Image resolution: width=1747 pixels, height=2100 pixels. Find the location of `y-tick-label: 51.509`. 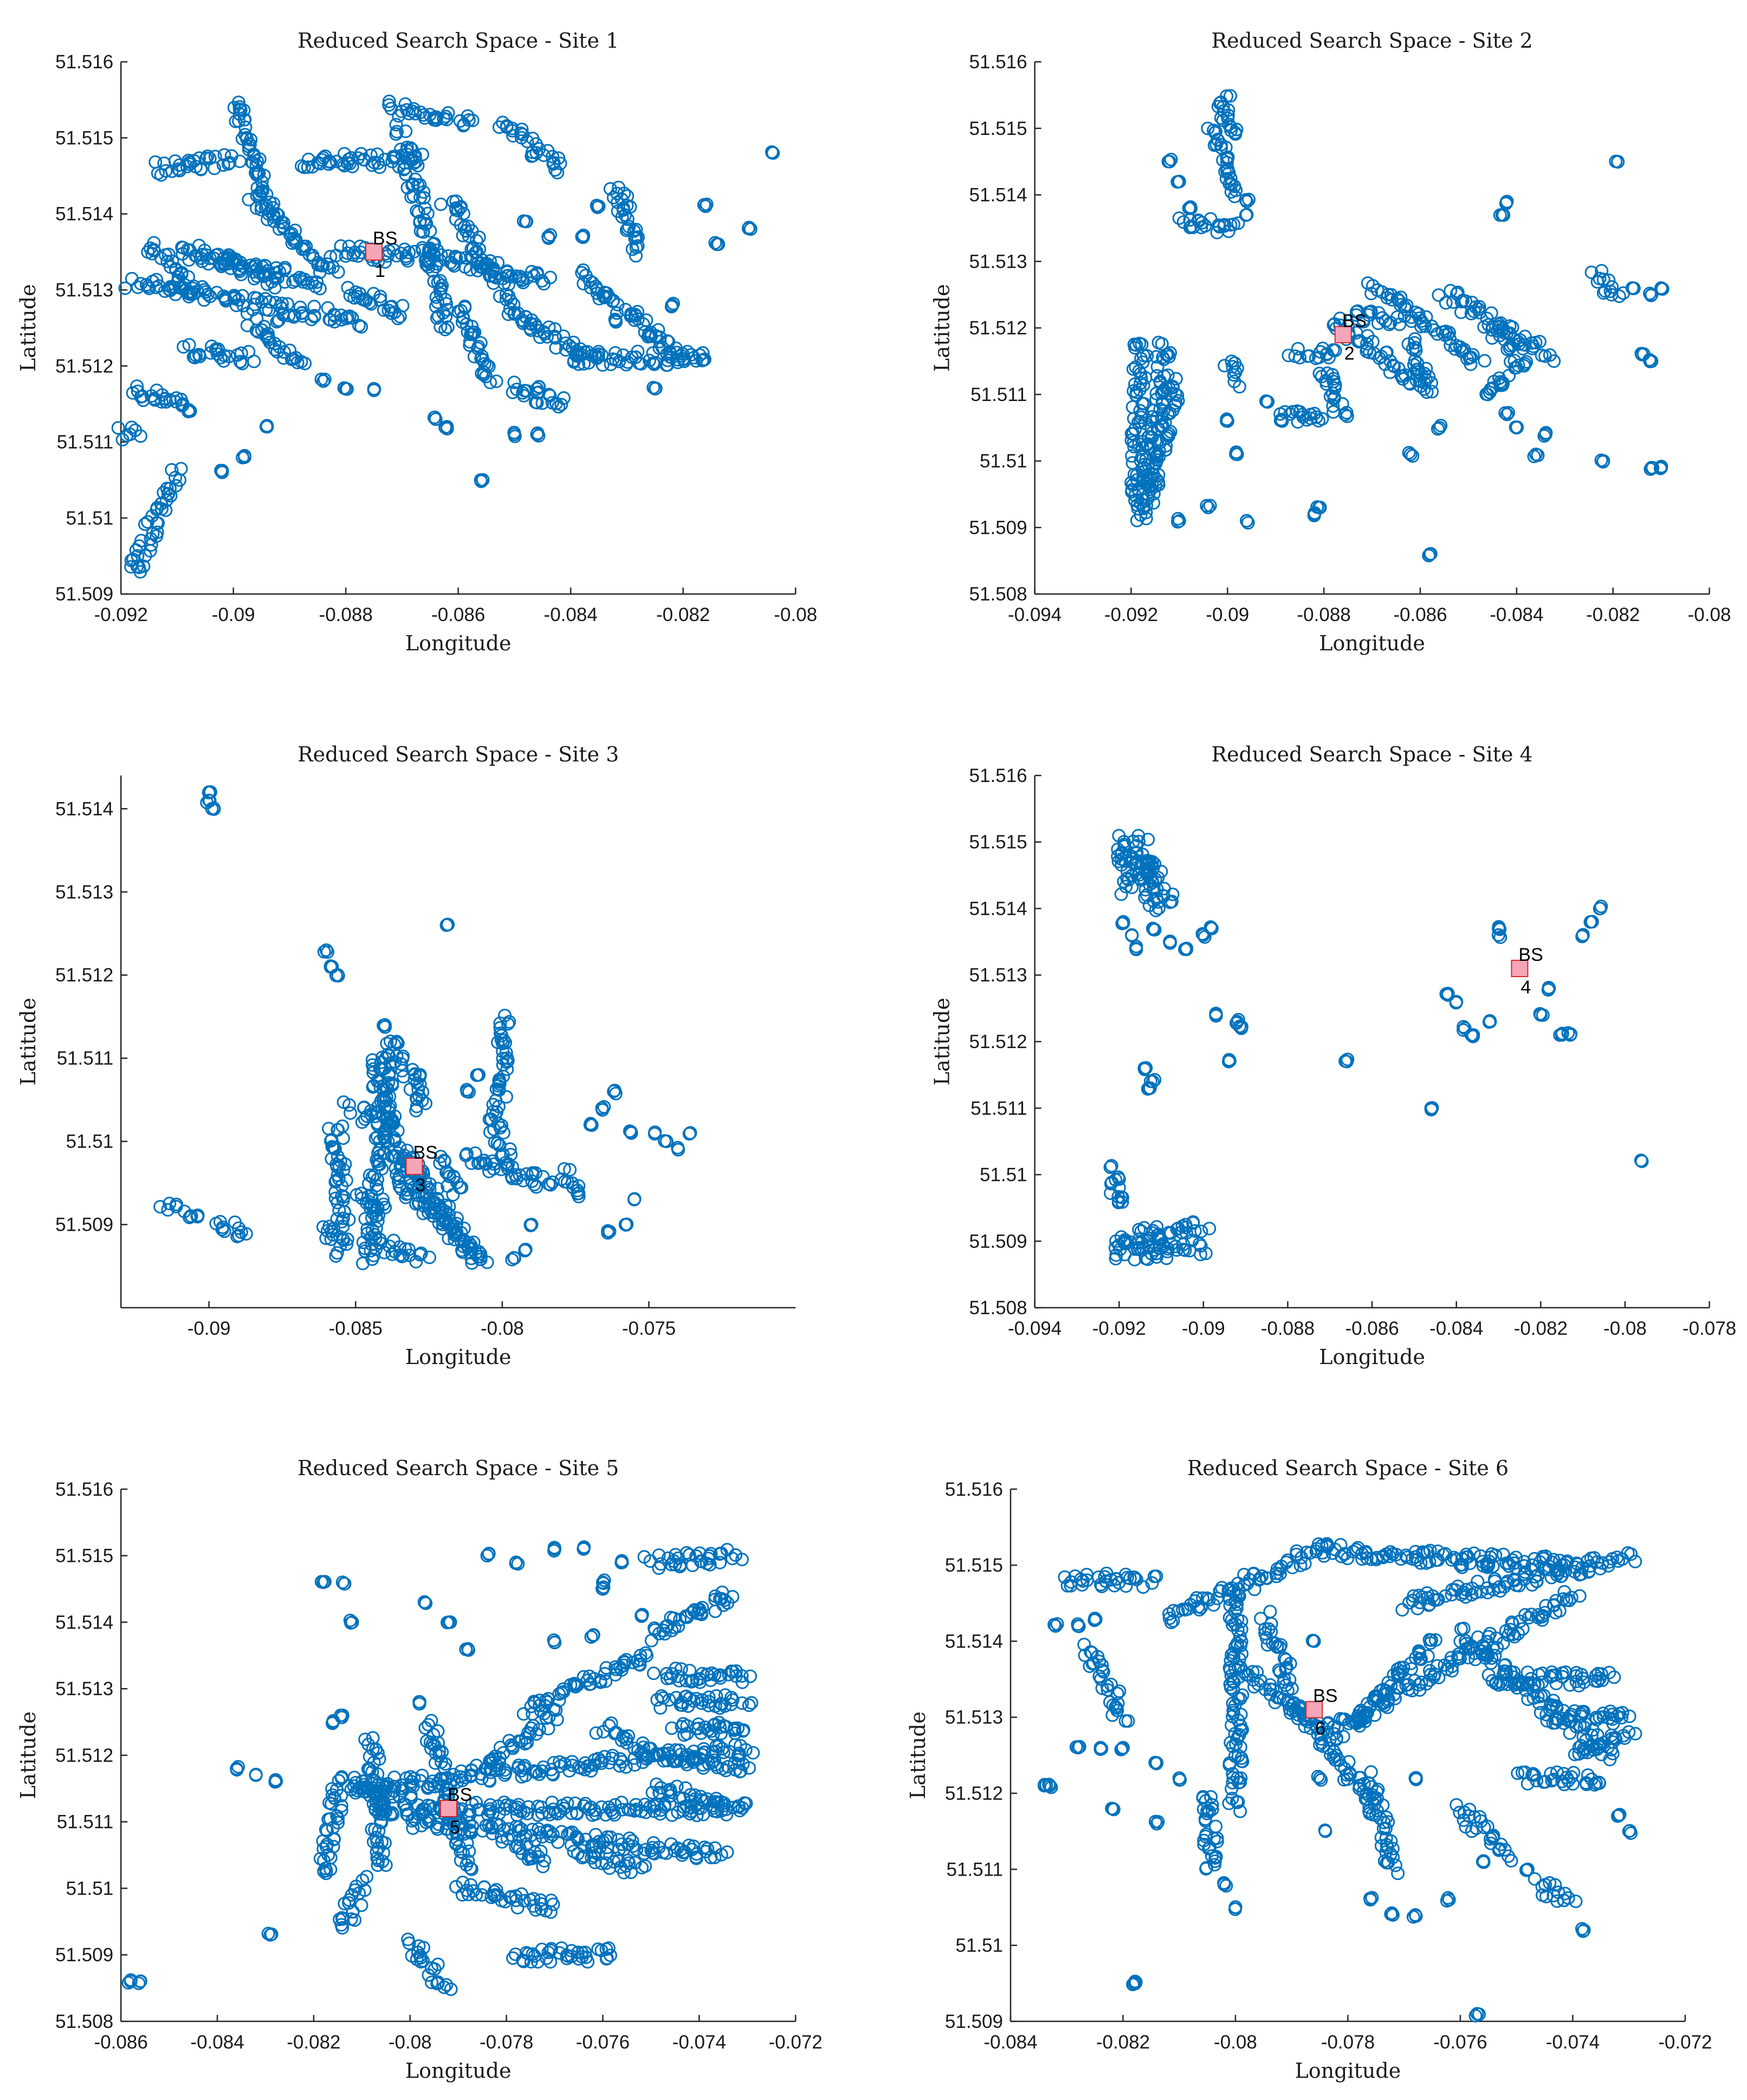

y-tick-label: 51.509 is located at coordinates (974, 2022).